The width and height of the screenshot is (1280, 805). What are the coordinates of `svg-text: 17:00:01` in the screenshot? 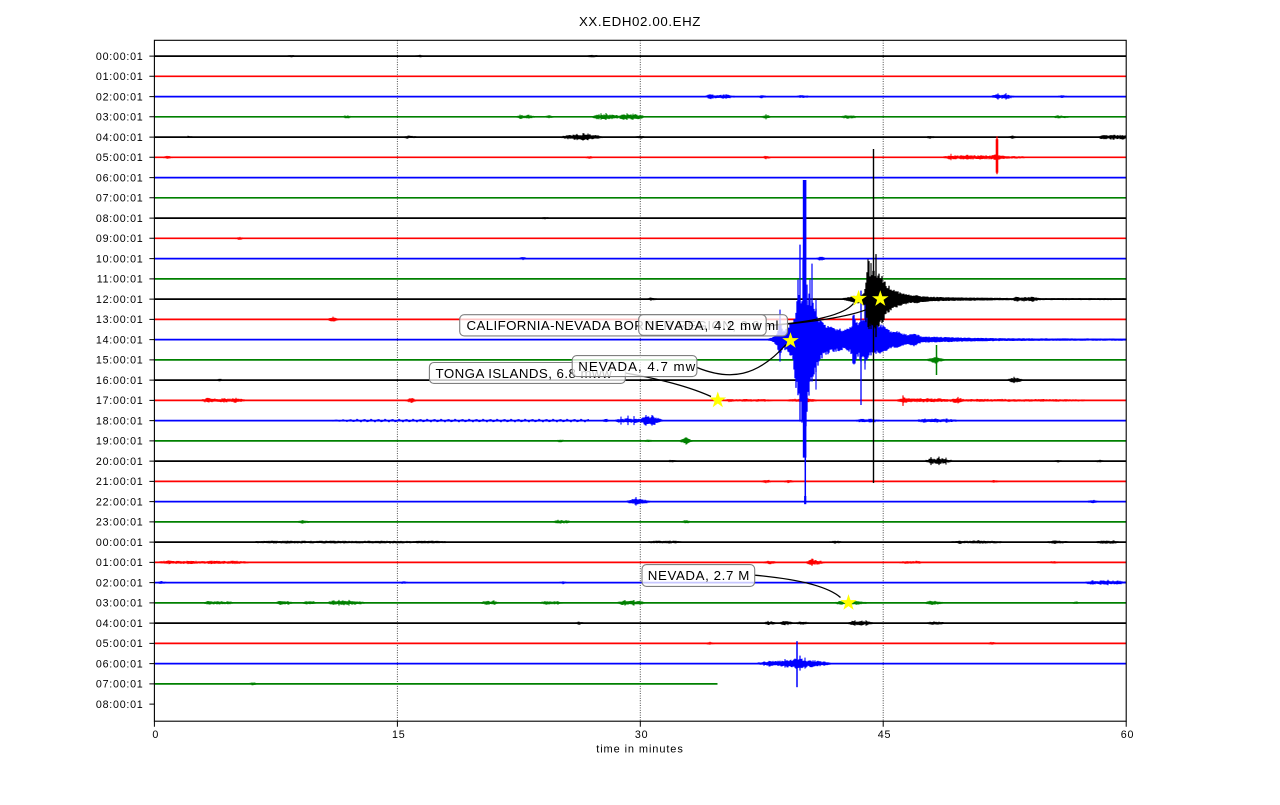 It's located at (120, 401).